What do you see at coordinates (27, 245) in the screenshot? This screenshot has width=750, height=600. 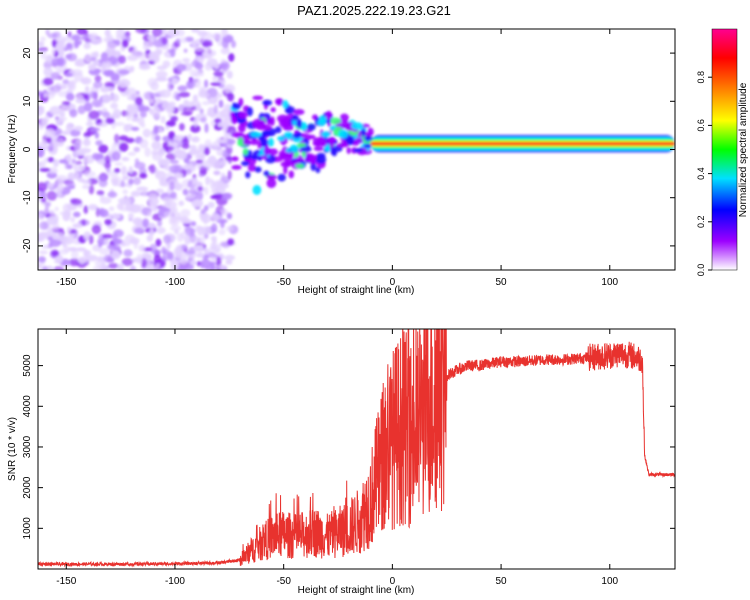 I see `y-tick-label: -20` at bounding box center [27, 245].